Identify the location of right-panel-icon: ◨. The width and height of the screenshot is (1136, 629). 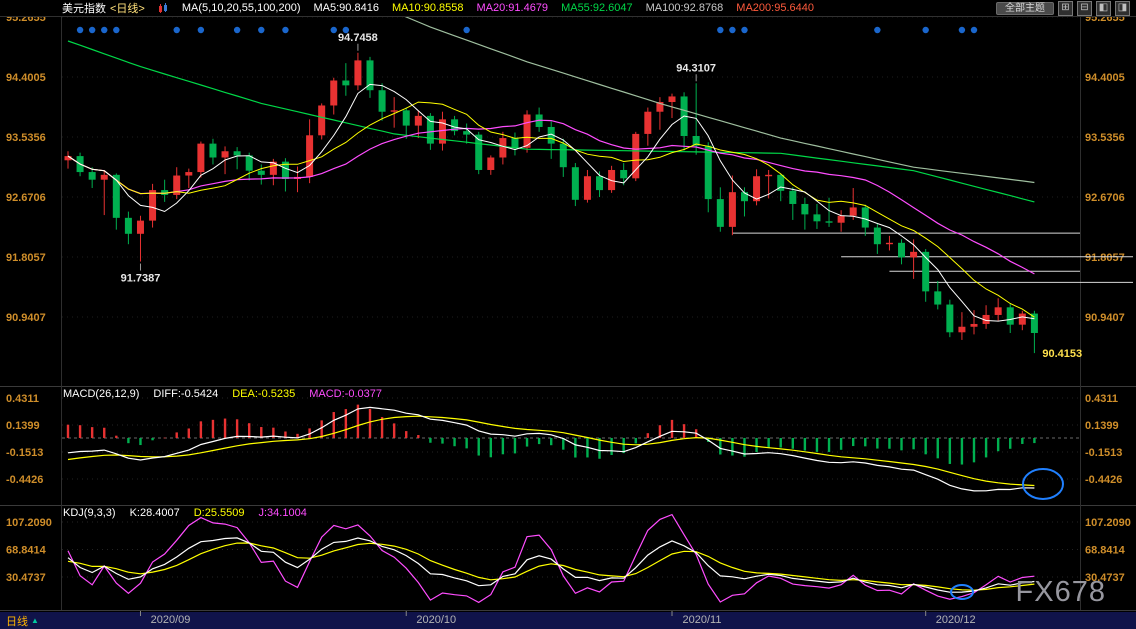
(1122, 8).